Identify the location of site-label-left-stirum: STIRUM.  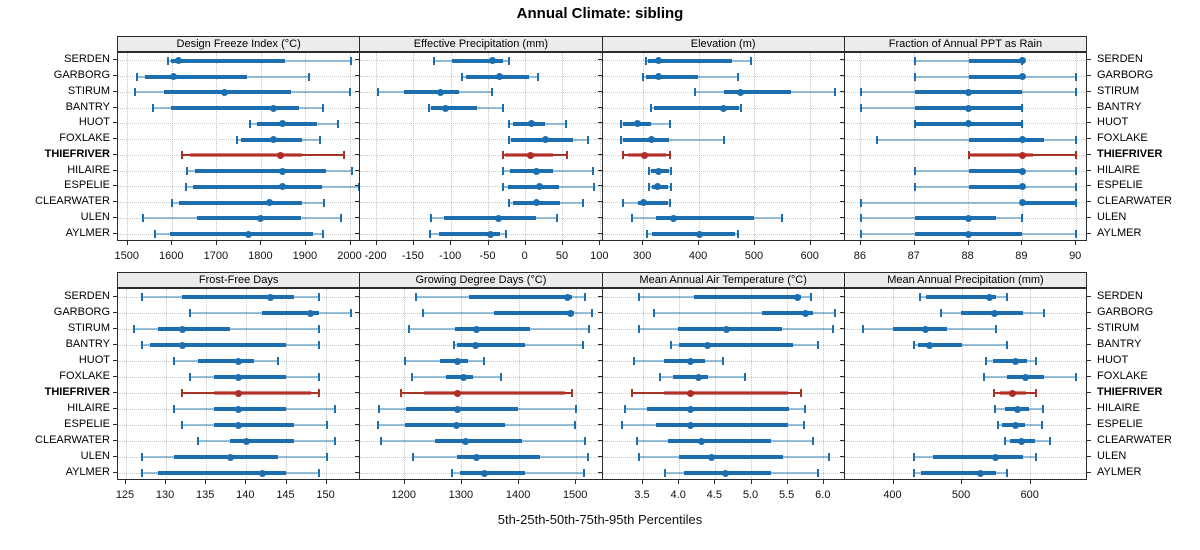
(88, 90).